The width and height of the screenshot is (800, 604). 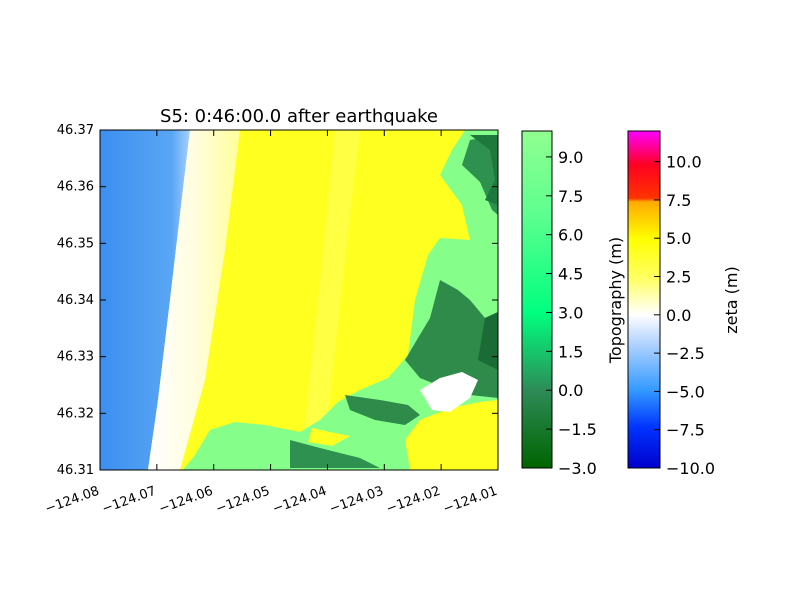 What do you see at coordinates (299, 116) in the screenshot?
I see `chart-title: S5: 0:46:00.0 after earthquake` at bounding box center [299, 116].